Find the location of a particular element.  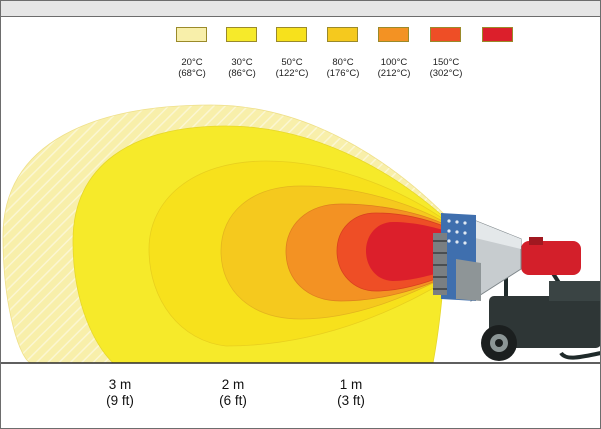

legend-label-celsius: 20°C is located at coordinates (192, 62).